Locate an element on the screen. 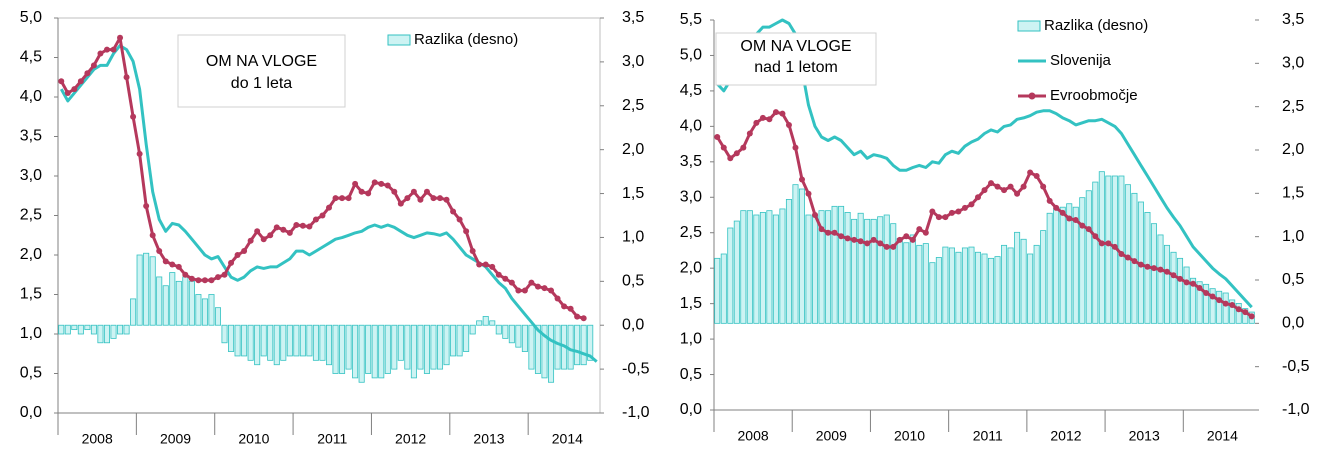  annotation-box is located at coordinates (796, 59).